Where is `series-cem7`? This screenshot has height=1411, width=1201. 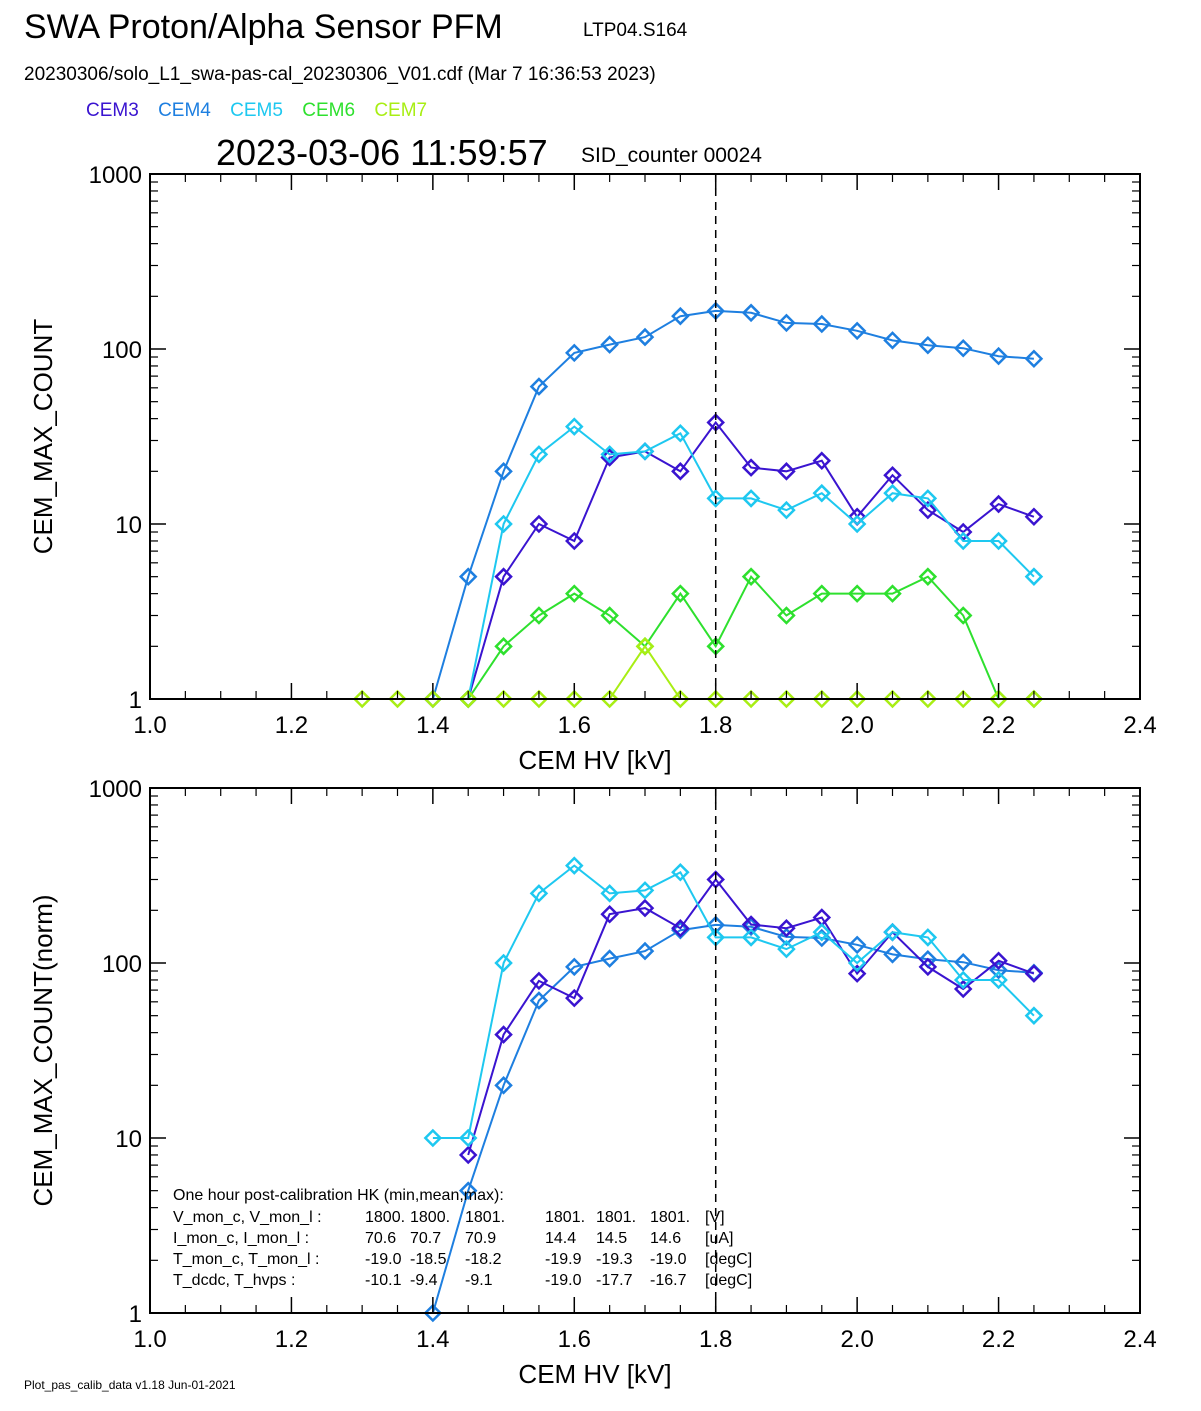 series-cem7 is located at coordinates (698, 673).